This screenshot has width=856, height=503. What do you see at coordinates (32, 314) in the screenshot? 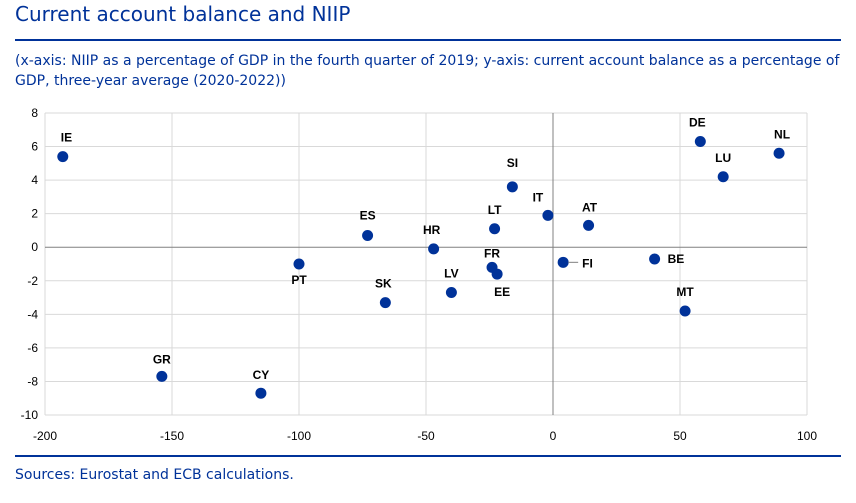
I see `y-tick-label: -4` at bounding box center [32, 314].